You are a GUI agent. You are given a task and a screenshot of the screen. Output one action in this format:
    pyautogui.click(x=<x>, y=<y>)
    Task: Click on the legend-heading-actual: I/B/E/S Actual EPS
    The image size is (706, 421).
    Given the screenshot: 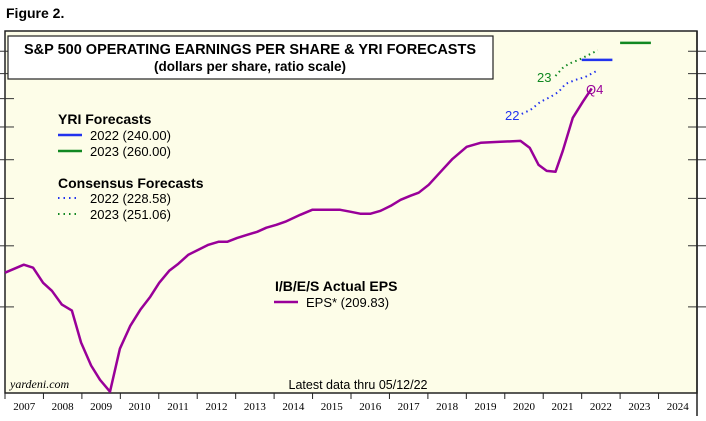 What is the action you would take?
    pyautogui.click(x=336, y=286)
    